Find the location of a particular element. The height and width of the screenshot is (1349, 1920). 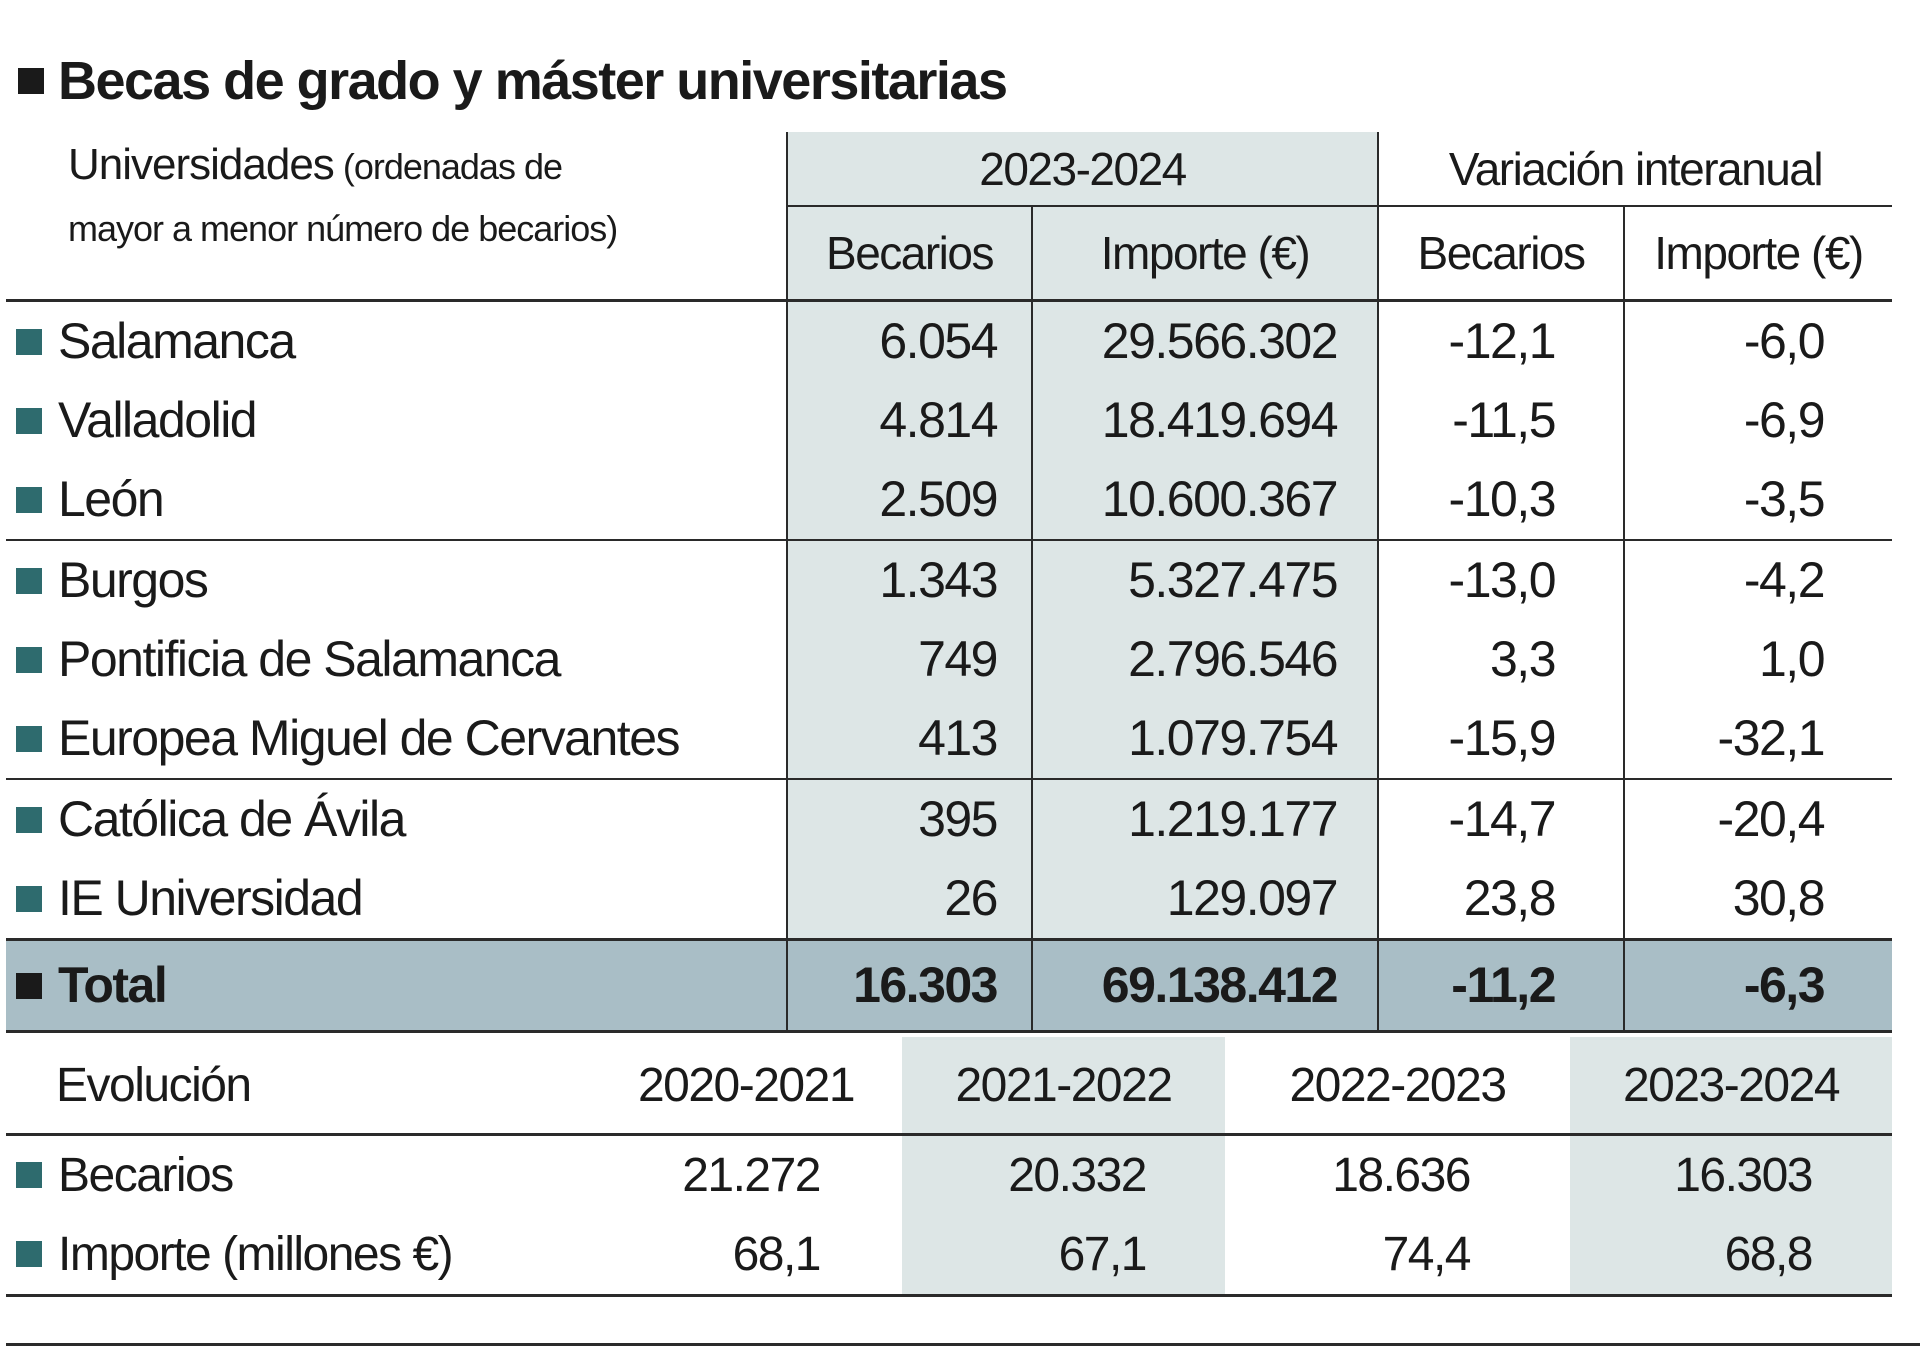

var-becarios-cell: -10,3 is located at coordinates (1501, 499).